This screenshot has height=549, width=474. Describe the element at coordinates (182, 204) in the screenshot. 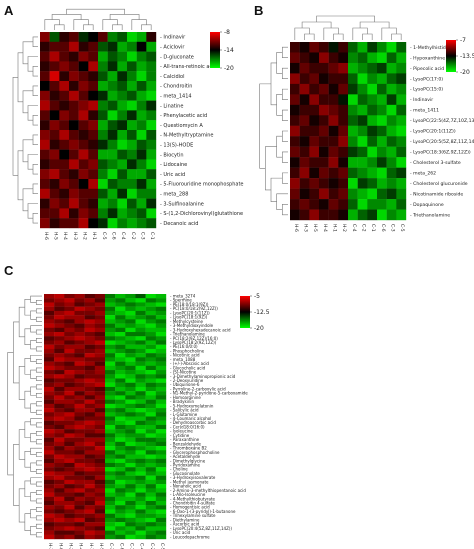

I see `row-label: - 3-Sulfinoalanine` at that location.